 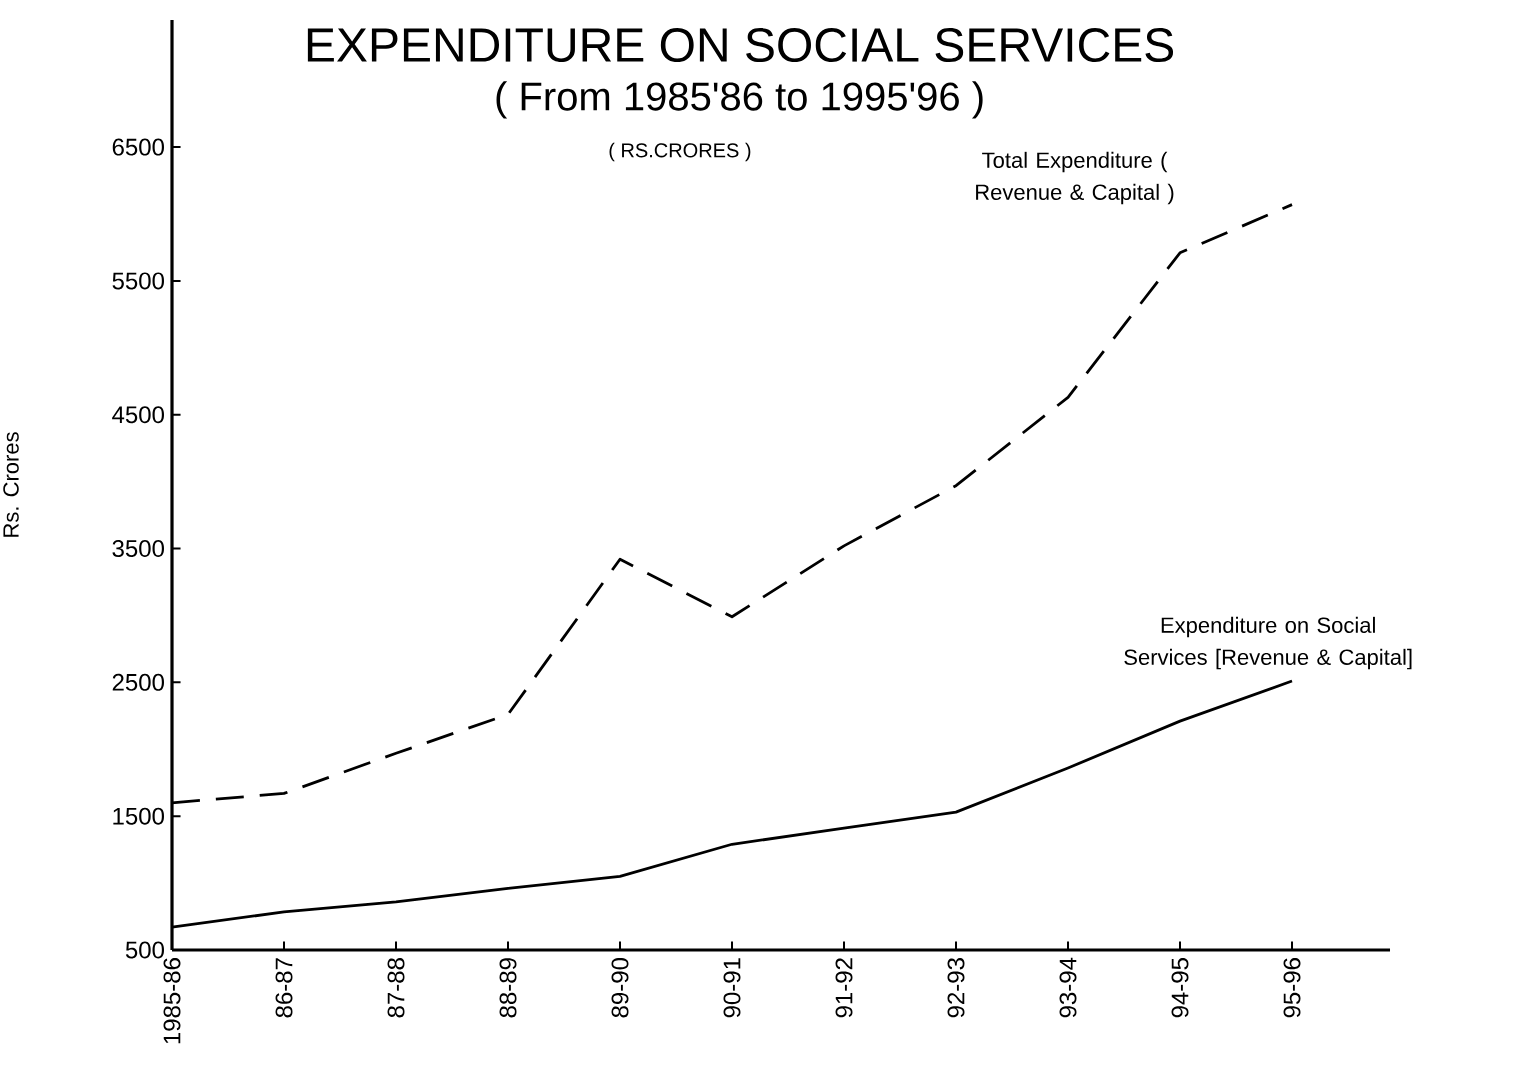 I want to click on x-tick-label: 95-96, so click(x=1292, y=988).